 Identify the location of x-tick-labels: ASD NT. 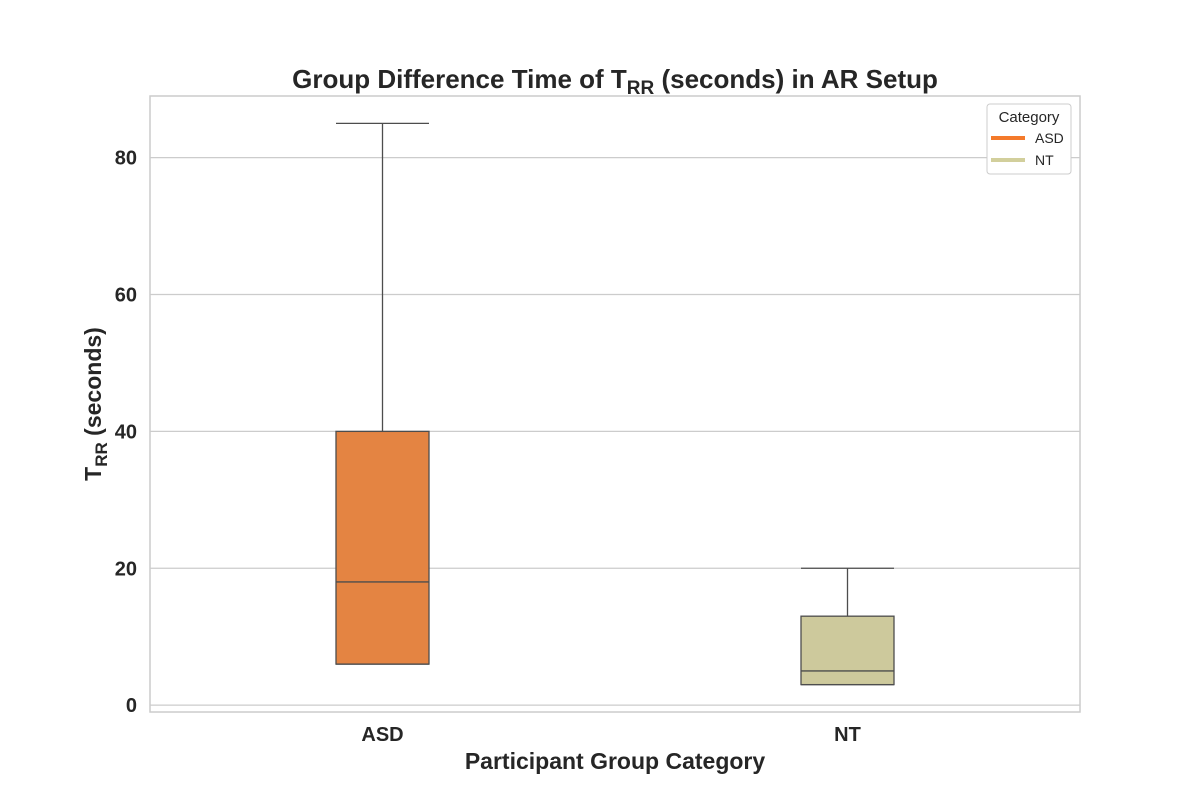
(610, 735).